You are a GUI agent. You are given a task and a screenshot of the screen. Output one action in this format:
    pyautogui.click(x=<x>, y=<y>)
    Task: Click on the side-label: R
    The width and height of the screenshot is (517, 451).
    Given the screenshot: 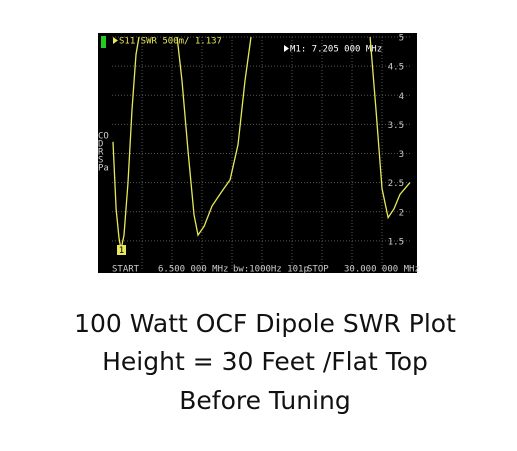 What is the action you would take?
    pyautogui.click(x=101, y=153)
    